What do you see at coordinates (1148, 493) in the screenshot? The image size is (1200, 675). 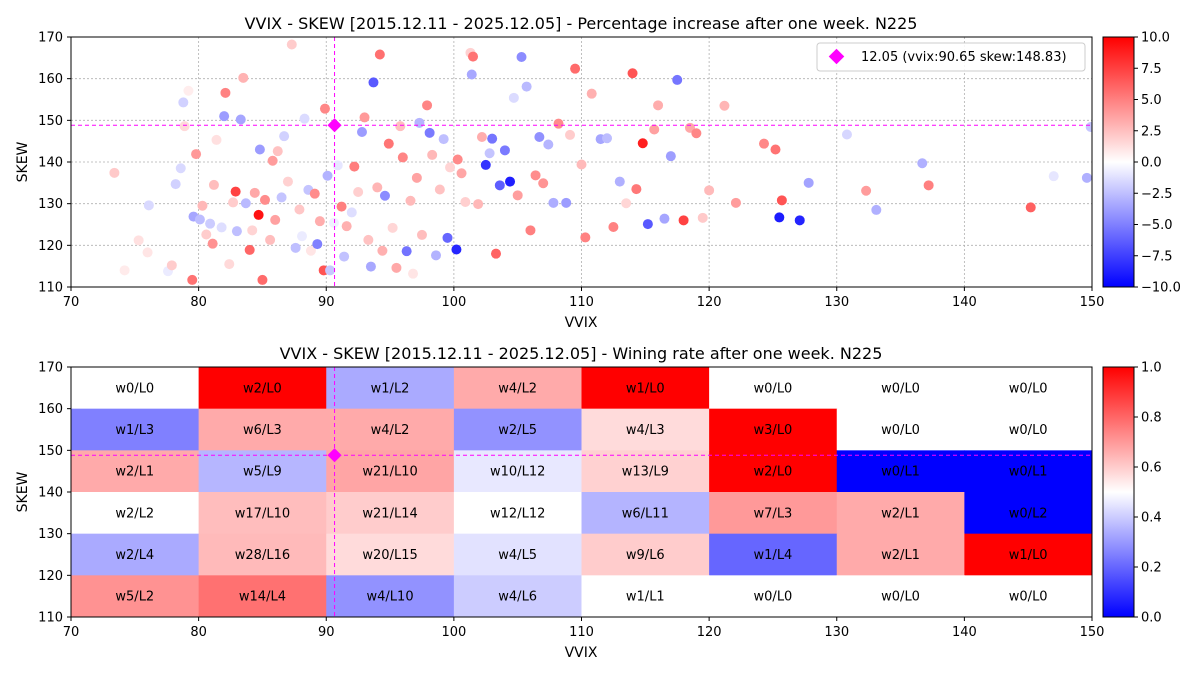 I see `colorbar-ticks: 1.0 0.8 0.6 0.4 0.2 0.0` at bounding box center [1148, 493].